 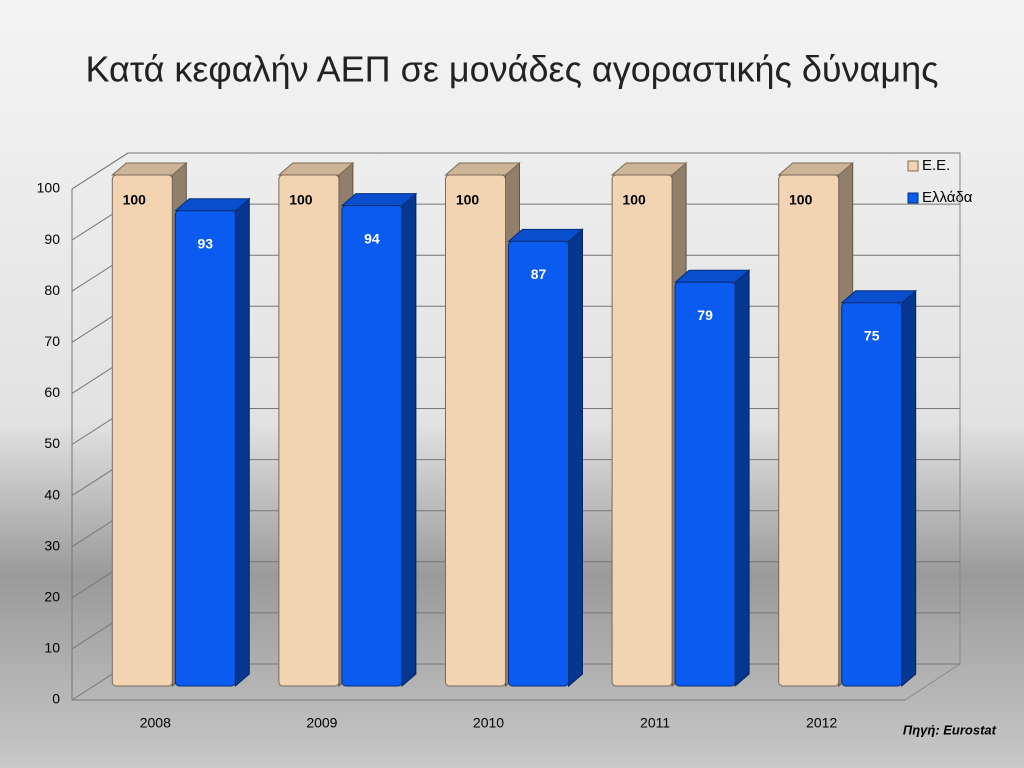 What do you see at coordinates (52, 443) in the screenshot?
I see `y-tick-label: 50` at bounding box center [52, 443].